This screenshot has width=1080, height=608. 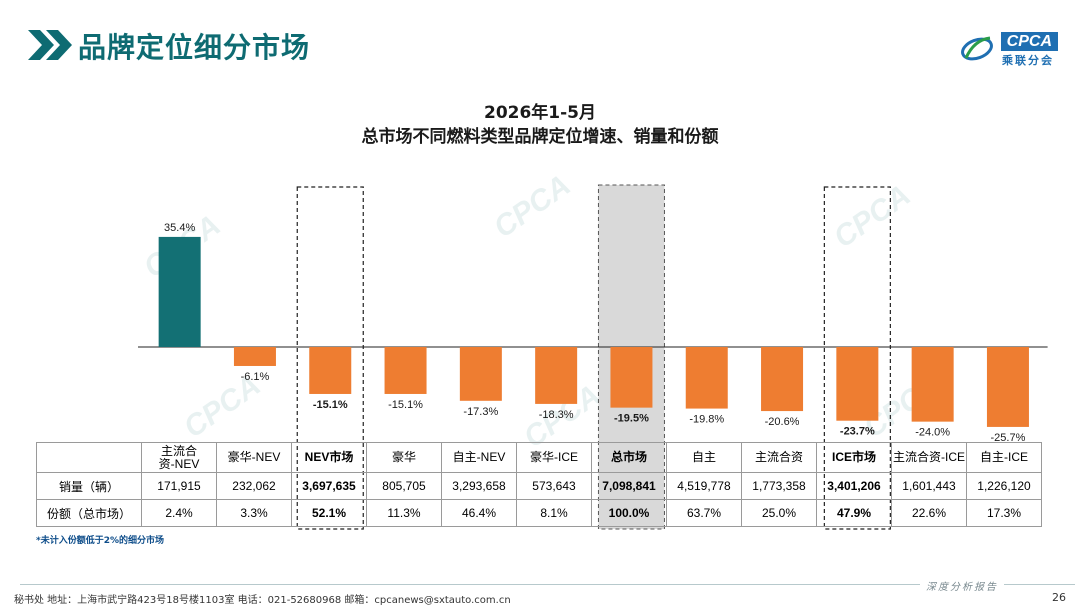 I want to click on table-header-cell: ICE市场, so click(x=854, y=457).